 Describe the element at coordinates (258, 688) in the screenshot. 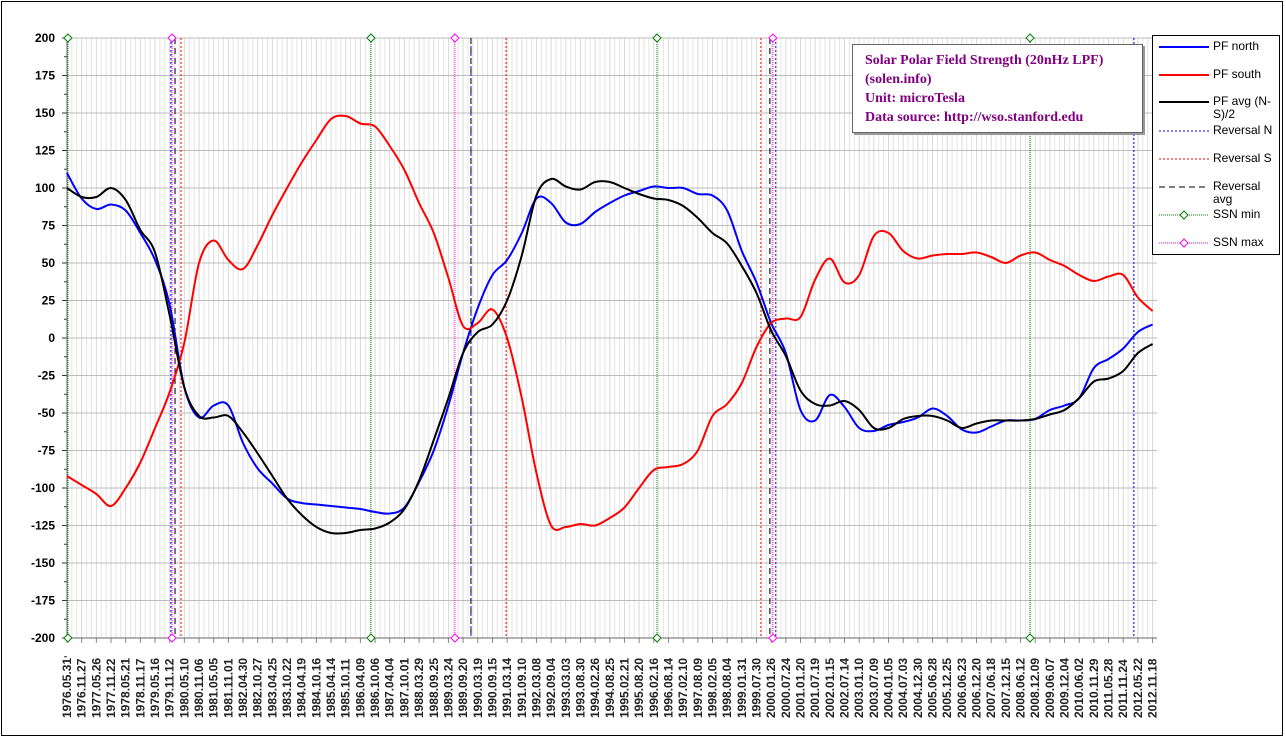

I see `x-tick-label: 1982.10.27` at that location.